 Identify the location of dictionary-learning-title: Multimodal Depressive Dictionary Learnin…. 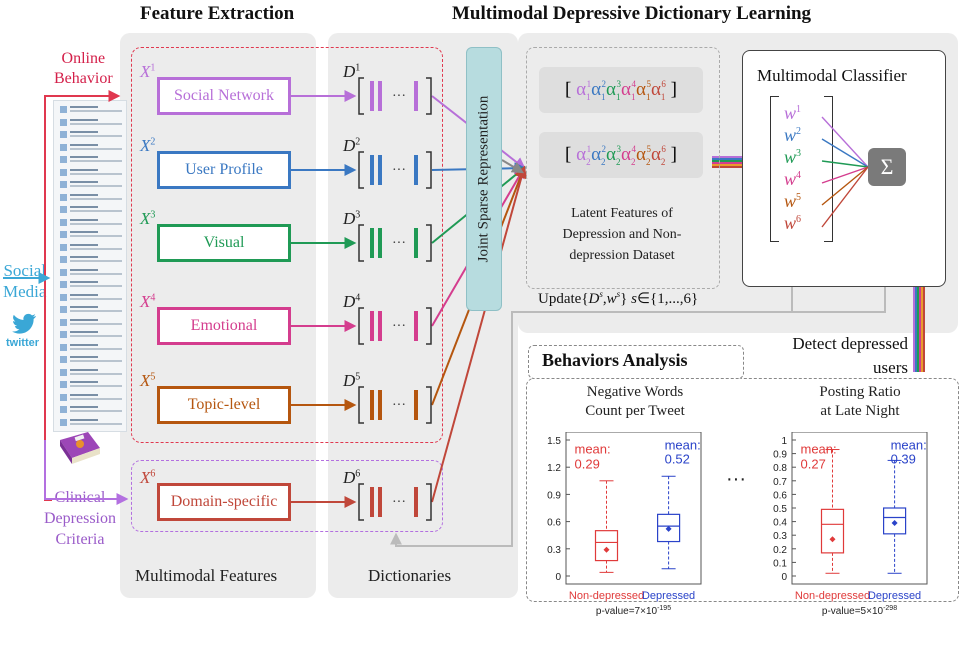
(632, 13).